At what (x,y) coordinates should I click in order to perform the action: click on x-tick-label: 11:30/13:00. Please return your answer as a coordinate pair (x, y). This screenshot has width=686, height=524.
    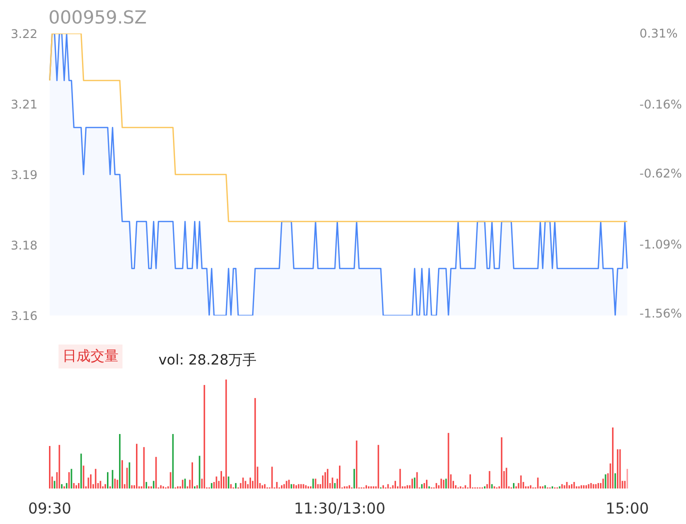
    Looking at the image, I should click on (340, 509).